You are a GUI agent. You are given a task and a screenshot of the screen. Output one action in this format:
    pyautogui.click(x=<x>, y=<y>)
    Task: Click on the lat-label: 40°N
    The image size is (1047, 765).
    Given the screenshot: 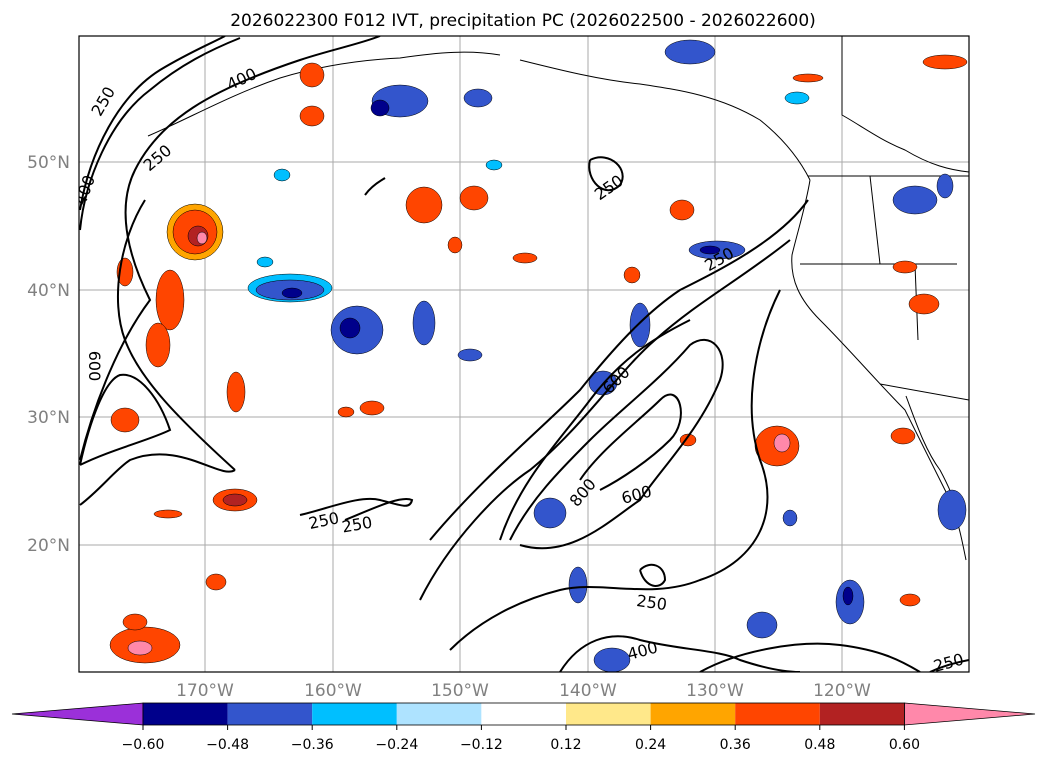 What is the action you would take?
    pyautogui.click(x=48, y=291)
    